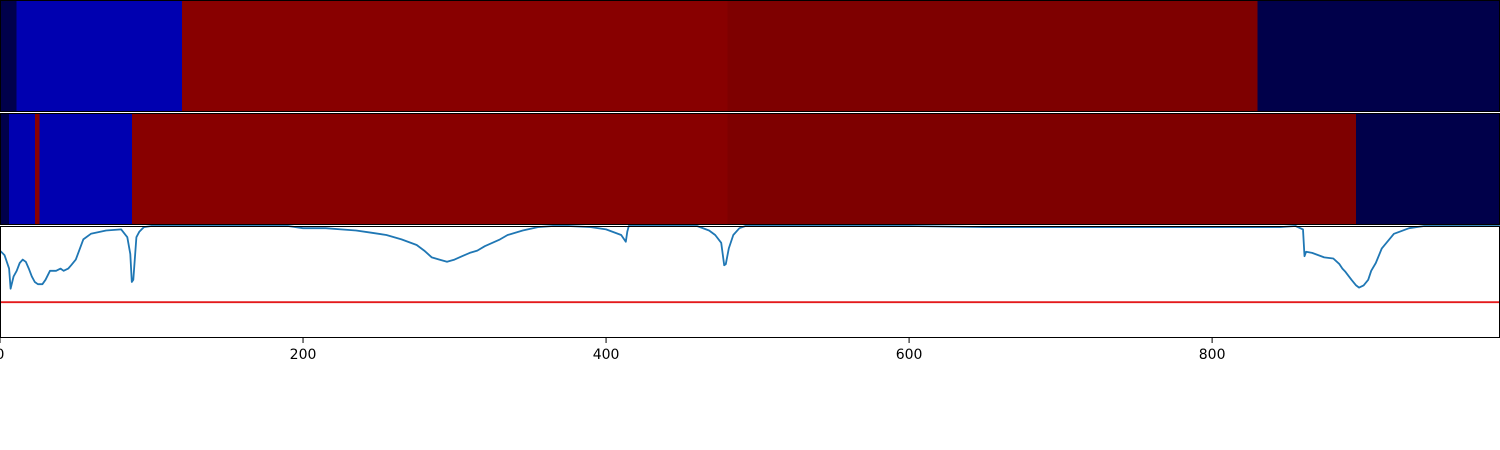  Describe the element at coordinates (303, 355) in the screenshot. I see `x-tick-label-1: 200` at that location.